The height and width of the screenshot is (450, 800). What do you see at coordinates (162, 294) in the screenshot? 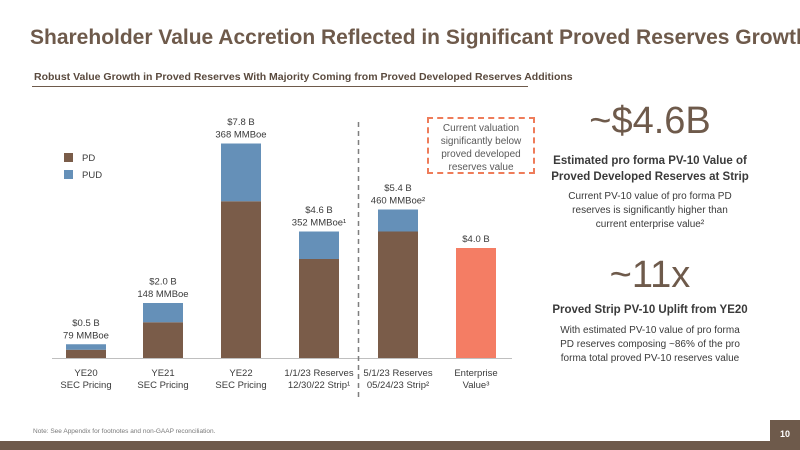
I see `data-label: 148 MMBoe` at bounding box center [162, 294].